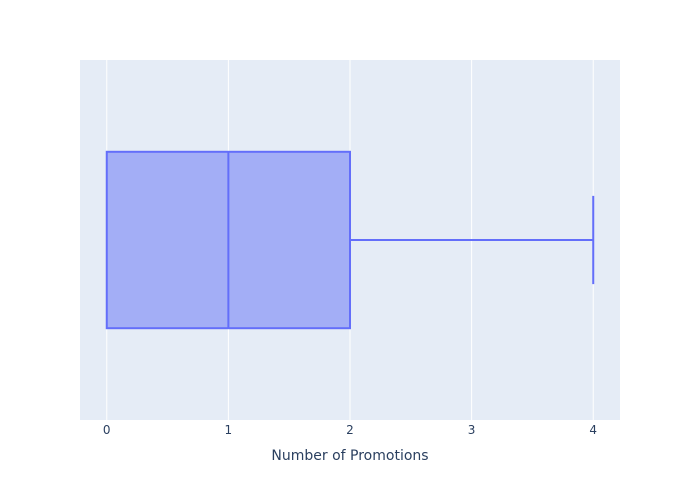 The width and height of the screenshot is (700, 504). Describe the element at coordinates (349, 456) in the screenshot. I see `x-axis-title: Number of Promotions` at that location.